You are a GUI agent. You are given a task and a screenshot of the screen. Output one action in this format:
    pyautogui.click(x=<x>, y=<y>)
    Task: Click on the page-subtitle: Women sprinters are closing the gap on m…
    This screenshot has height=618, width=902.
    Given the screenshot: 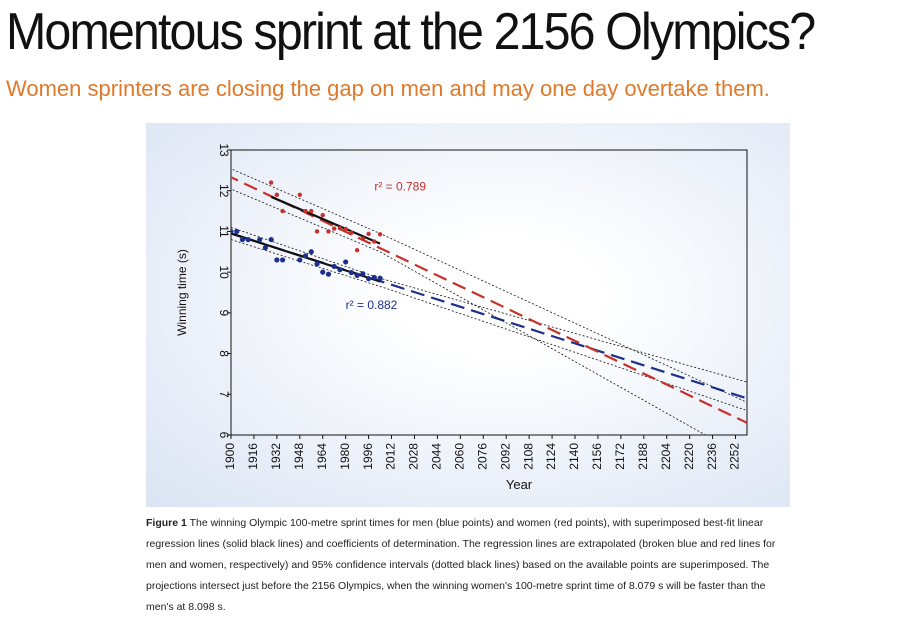 What is the action you would take?
    pyautogui.click(x=388, y=88)
    